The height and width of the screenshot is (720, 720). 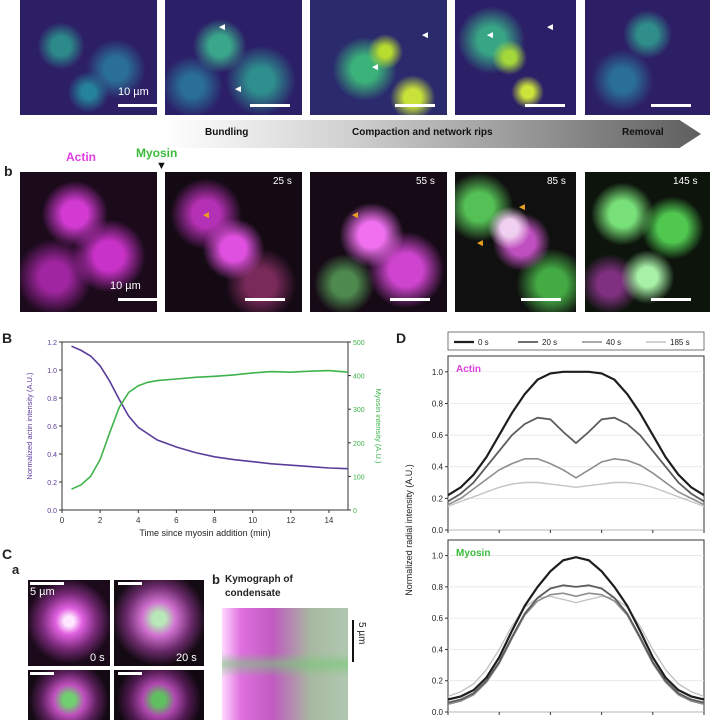 What do you see at coordinates (359, 377) in the screenshot?
I see `y-right-tick-label: 400` at bounding box center [359, 377].